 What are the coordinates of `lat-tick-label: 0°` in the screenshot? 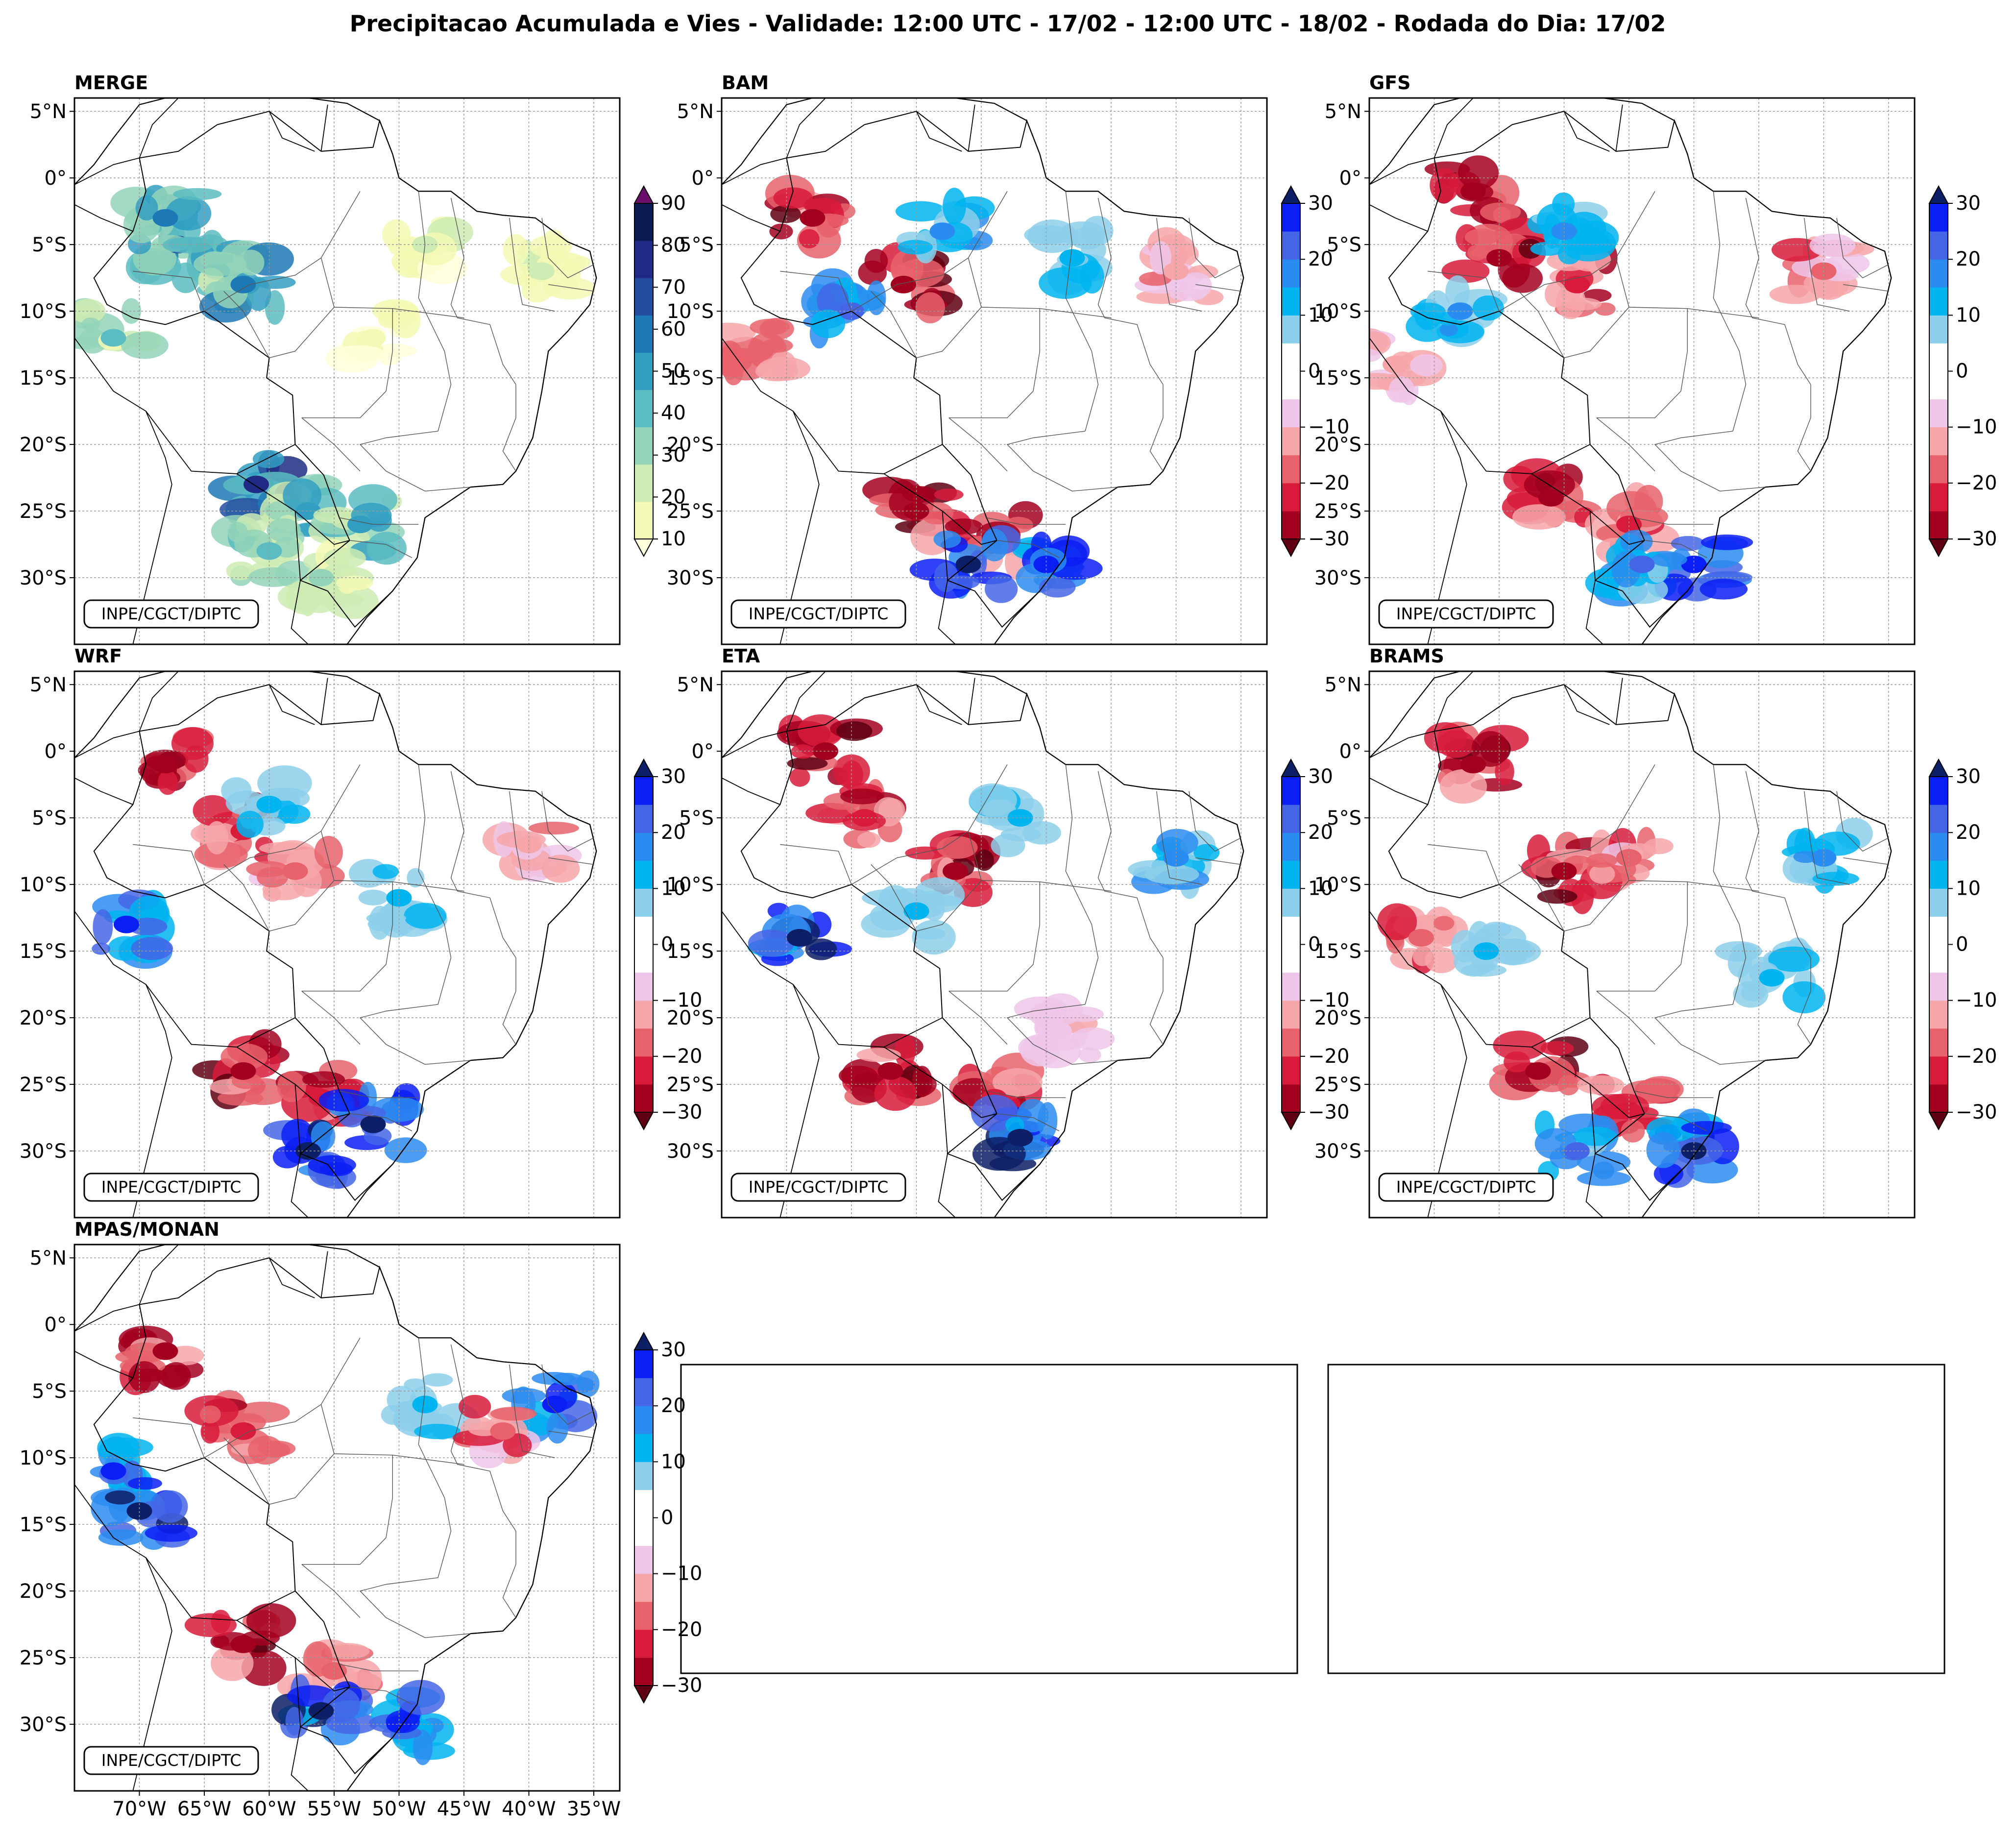 It's located at (56, 752).